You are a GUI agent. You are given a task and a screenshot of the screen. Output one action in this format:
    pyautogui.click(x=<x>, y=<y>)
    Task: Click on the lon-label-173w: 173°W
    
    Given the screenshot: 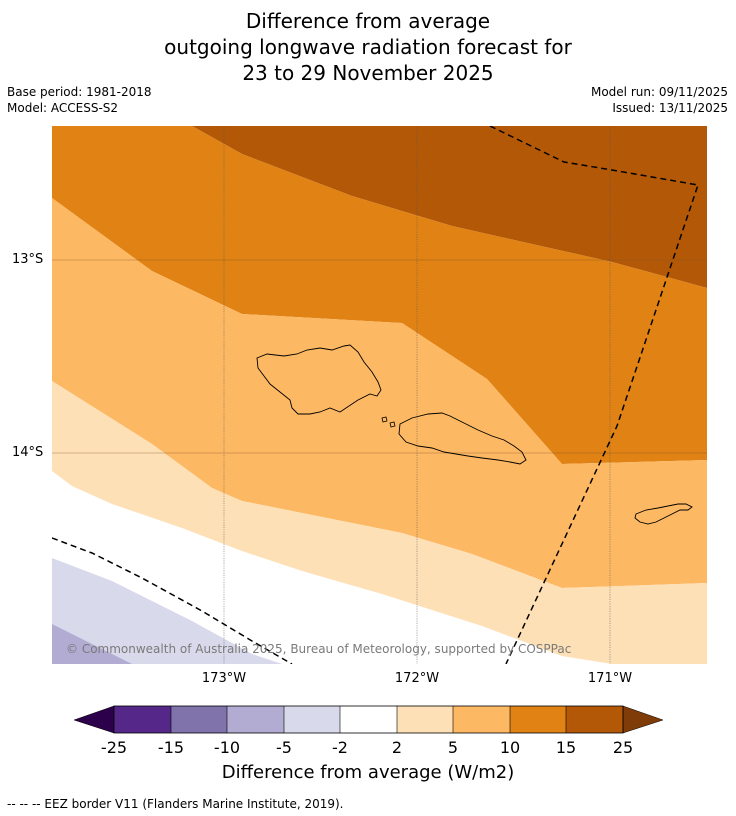 What is the action you would take?
    pyautogui.click(x=224, y=678)
    